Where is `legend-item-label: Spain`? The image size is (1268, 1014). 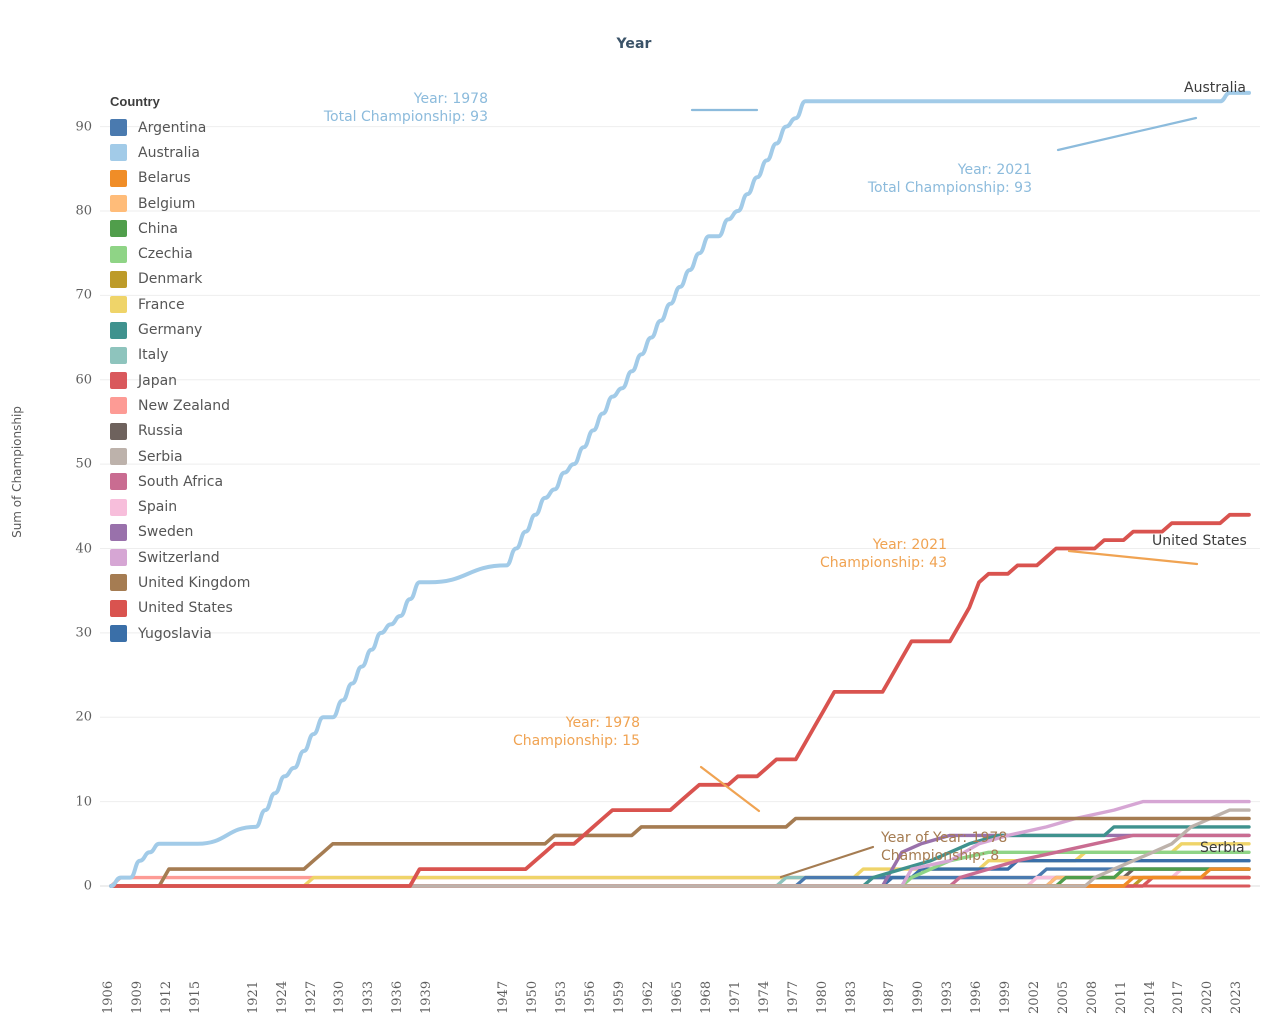 legend-item-label: Spain is located at coordinates (158, 507).